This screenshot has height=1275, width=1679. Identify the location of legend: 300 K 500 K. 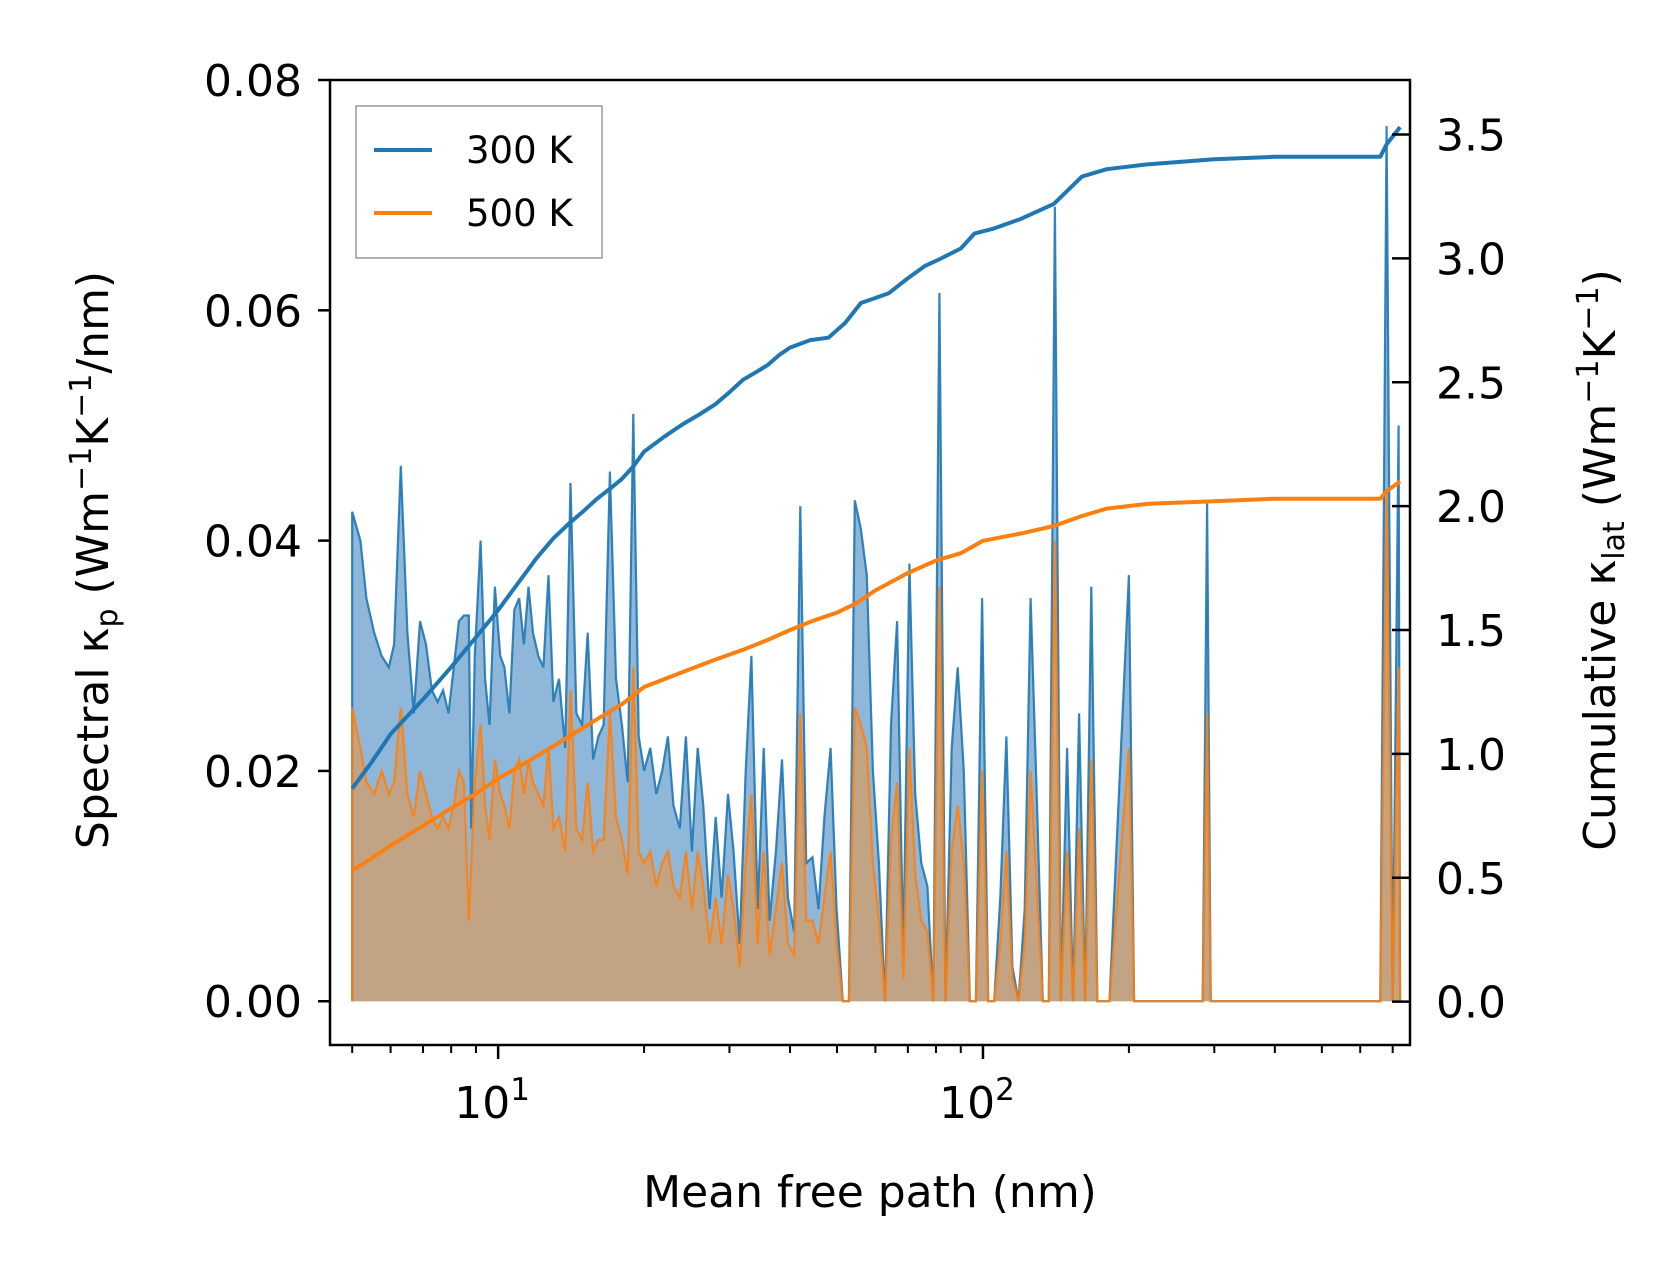
(479, 182).